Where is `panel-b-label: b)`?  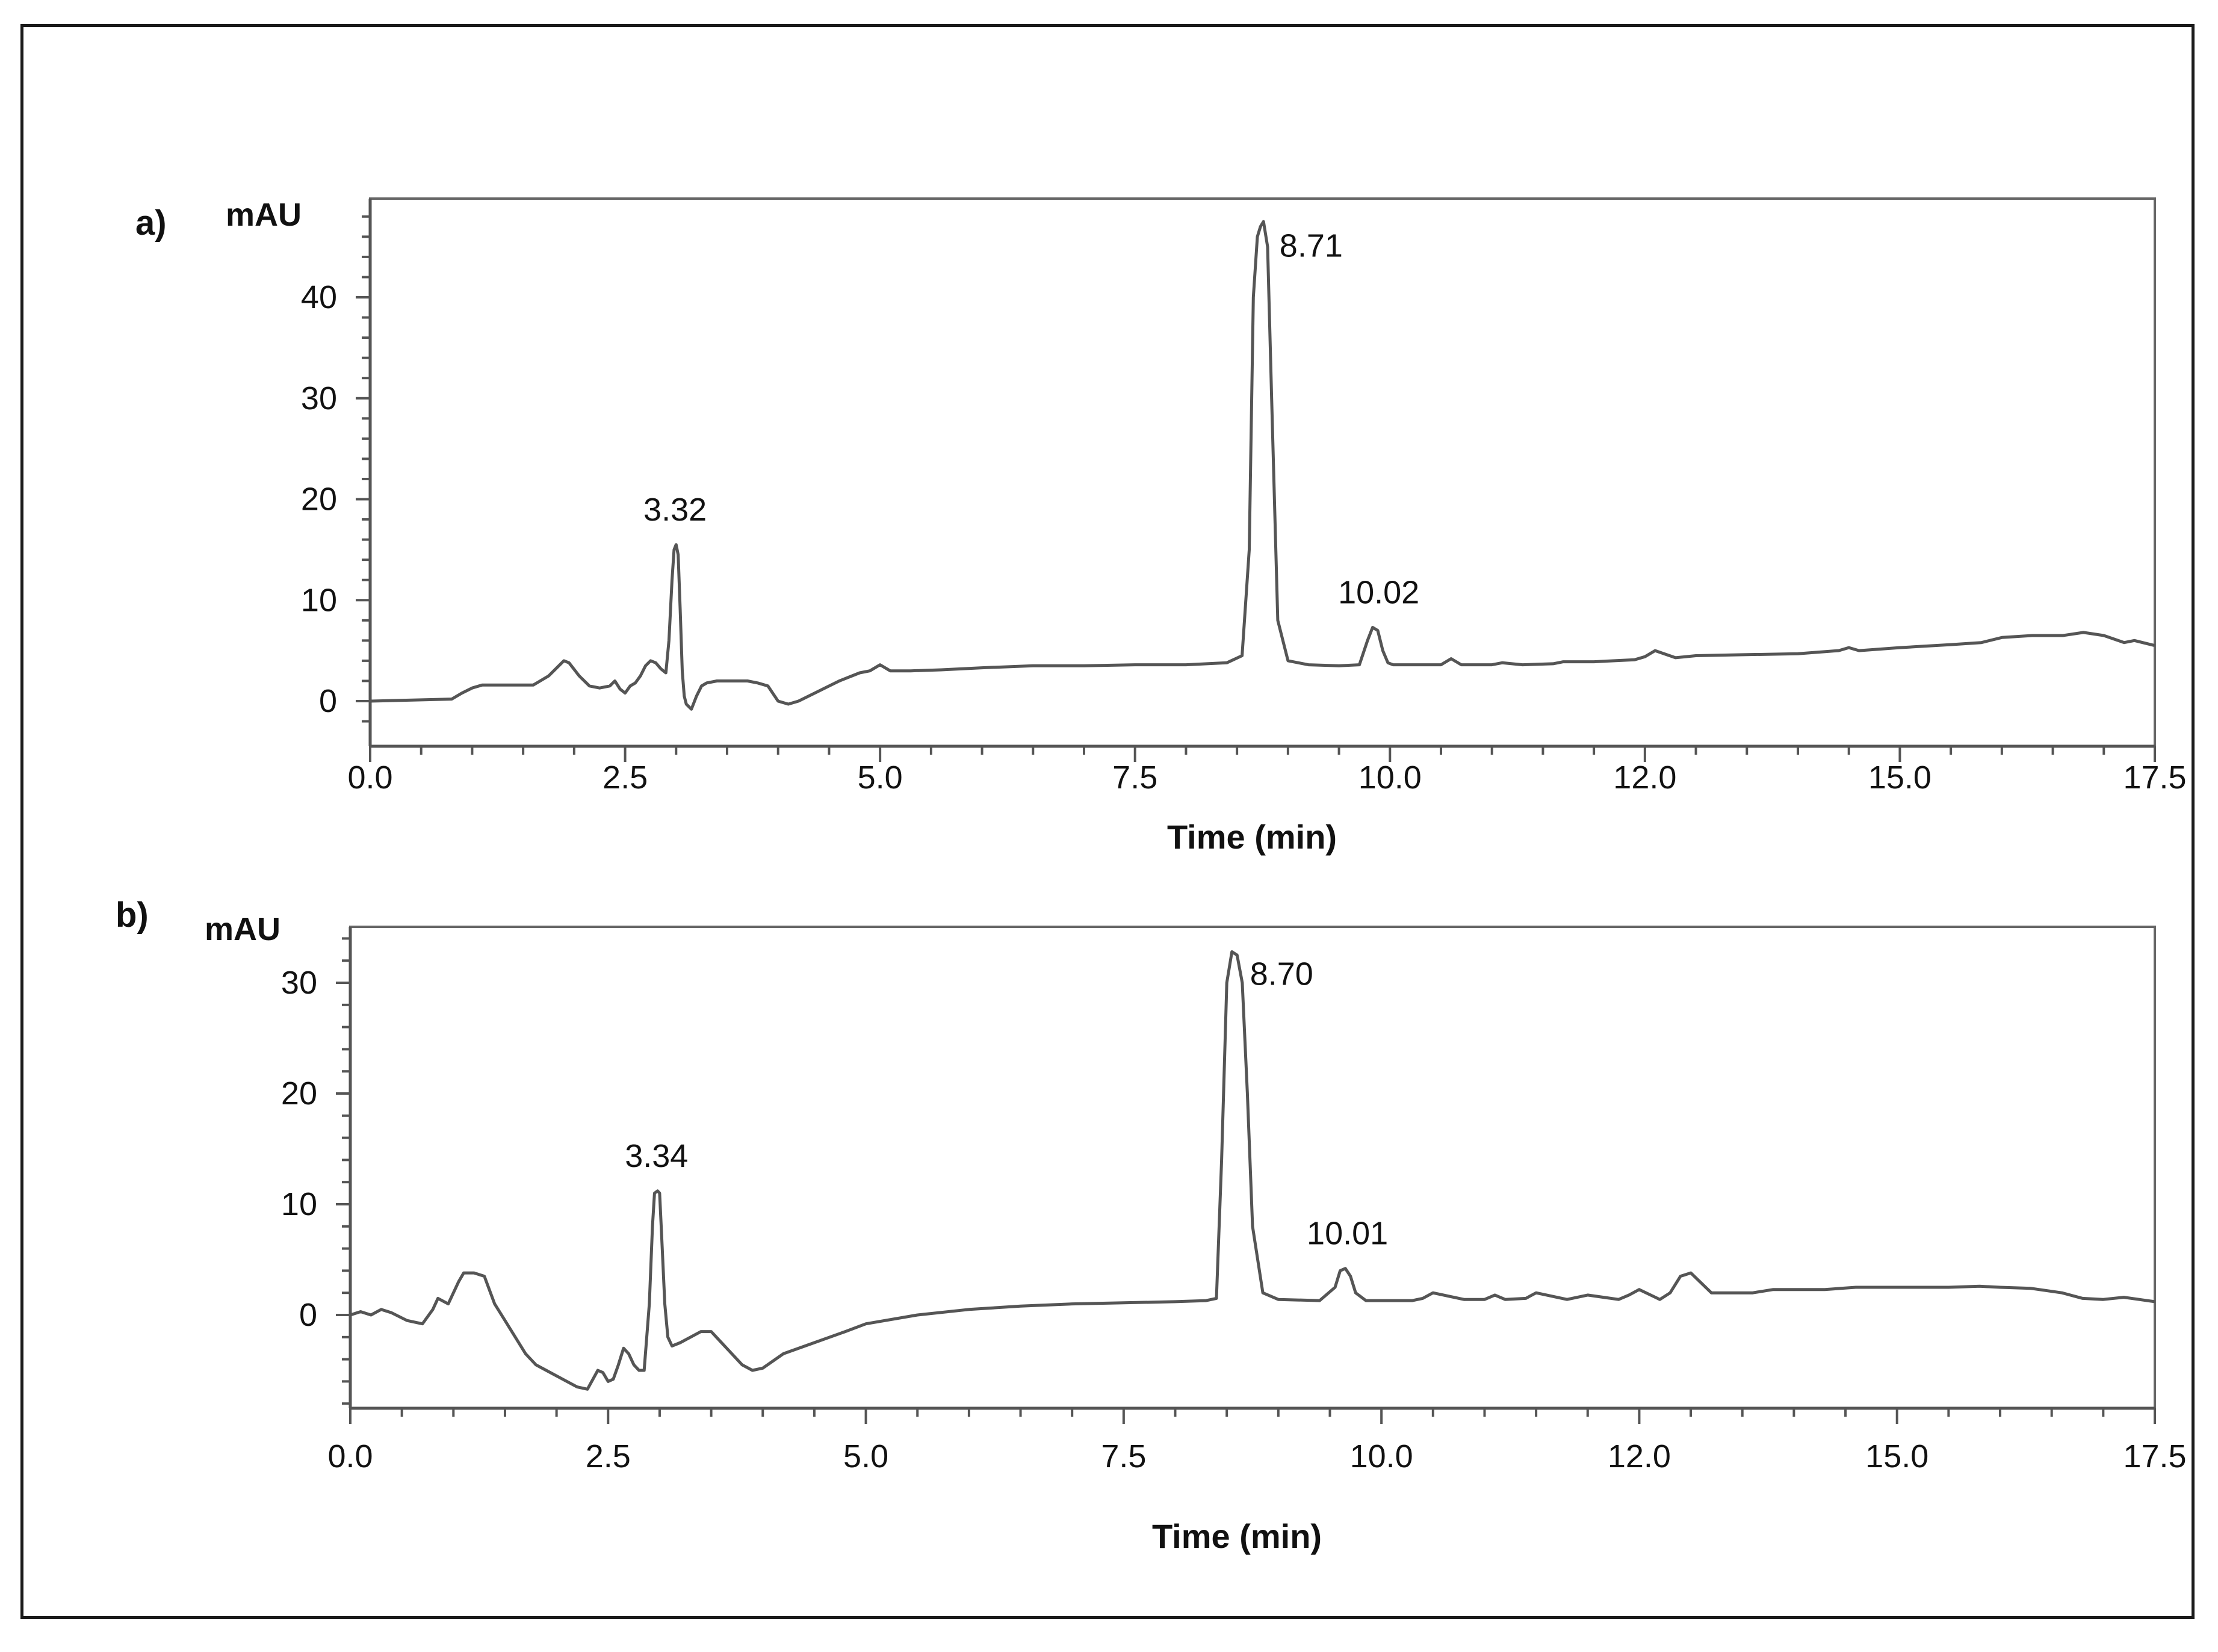
panel-b-label: b) is located at coordinates (132, 916).